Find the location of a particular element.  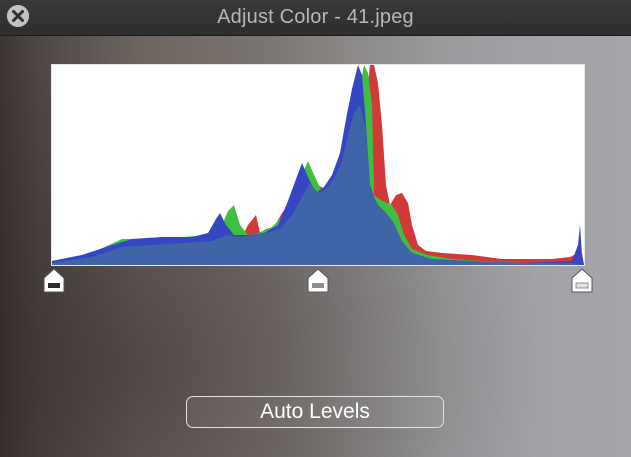

midtone-handle is located at coordinates (318, 280).